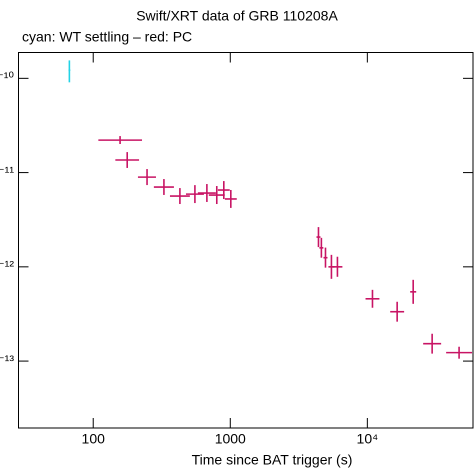 This screenshot has width=474, height=474. I want to click on y-tick-label: 10⁻¹², so click(7, 266).